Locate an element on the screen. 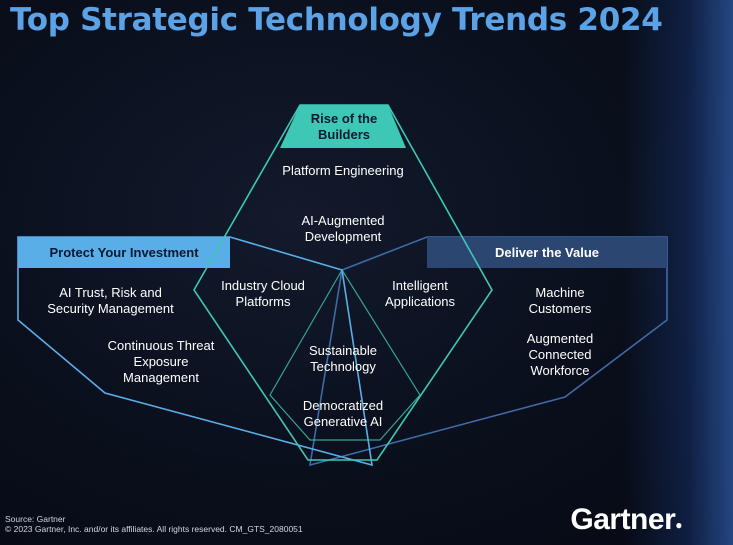 The width and height of the screenshot is (733, 545). trend-ctem: Continuous Threat Exposure Management is located at coordinates (161, 361).